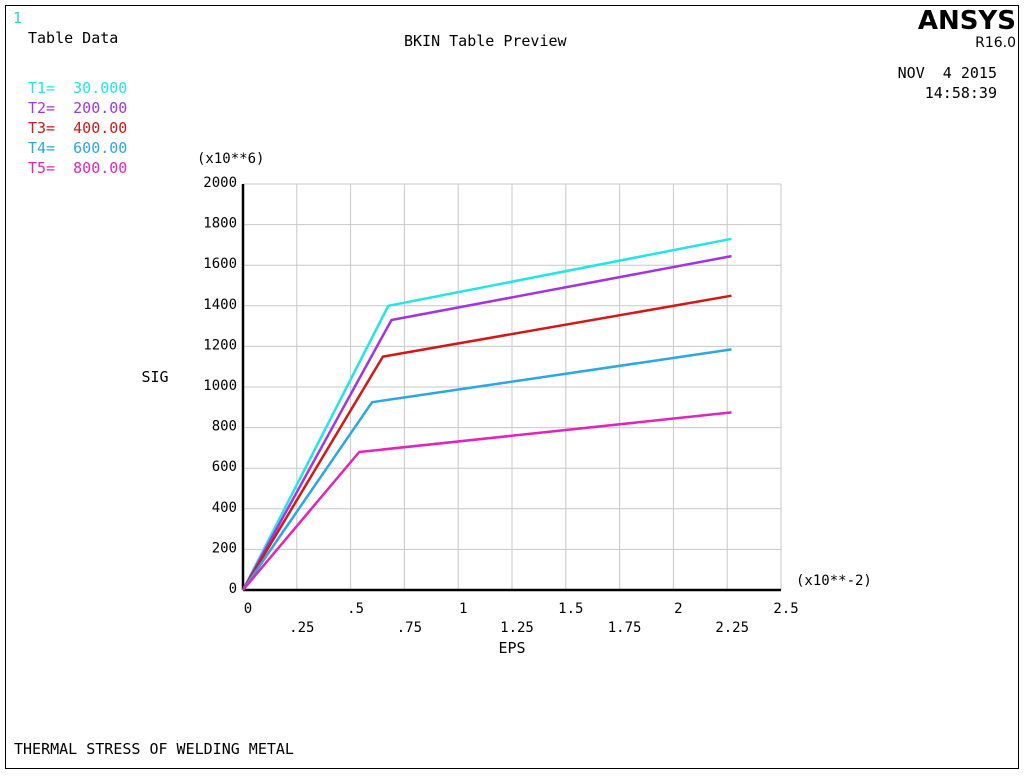 The image size is (1030, 779). Describe the element at coordinates (301, 628) in the screenshot. I see `x-tick-label: .25` at that location.